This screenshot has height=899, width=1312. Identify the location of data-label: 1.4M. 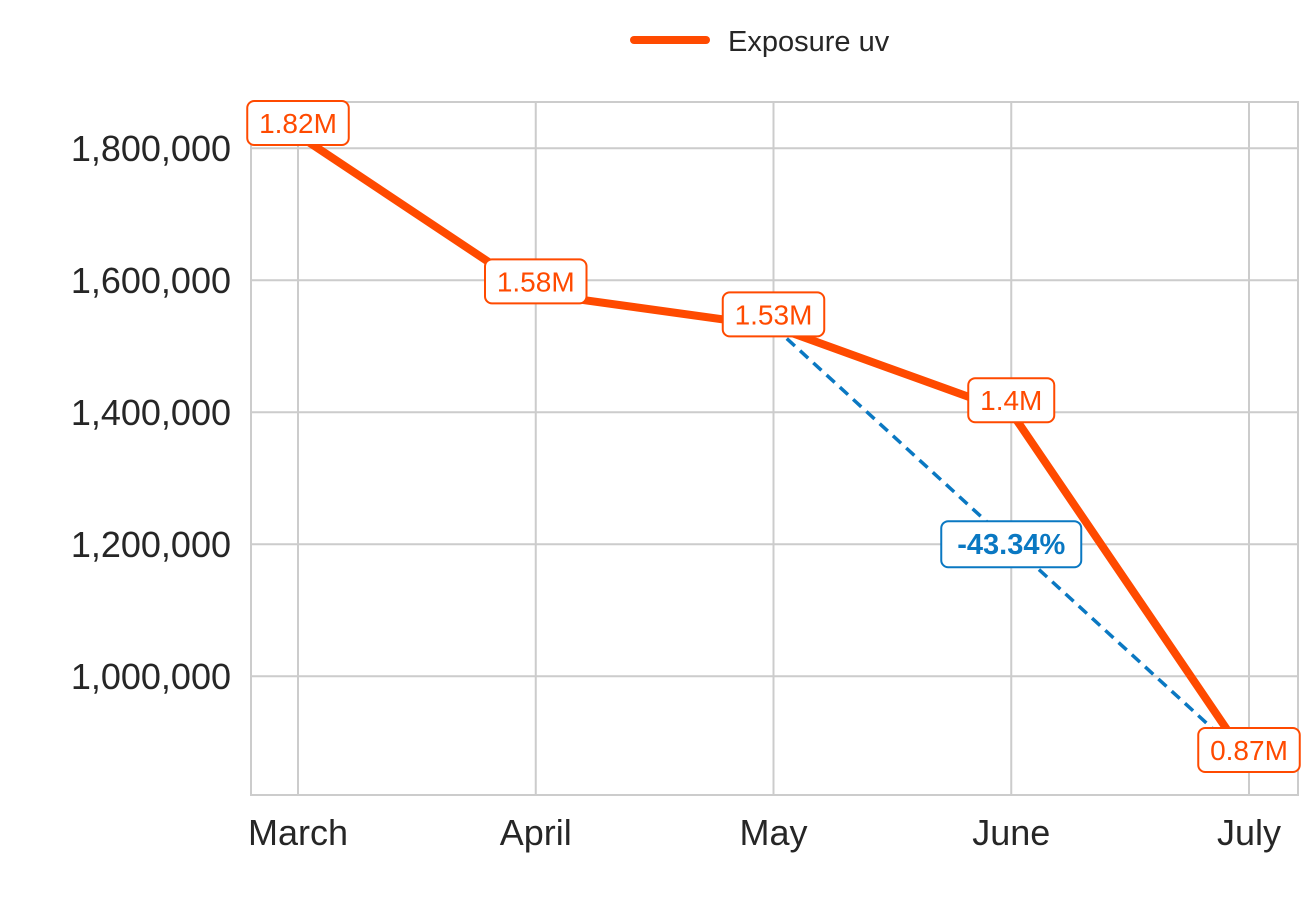
(1011, 400).